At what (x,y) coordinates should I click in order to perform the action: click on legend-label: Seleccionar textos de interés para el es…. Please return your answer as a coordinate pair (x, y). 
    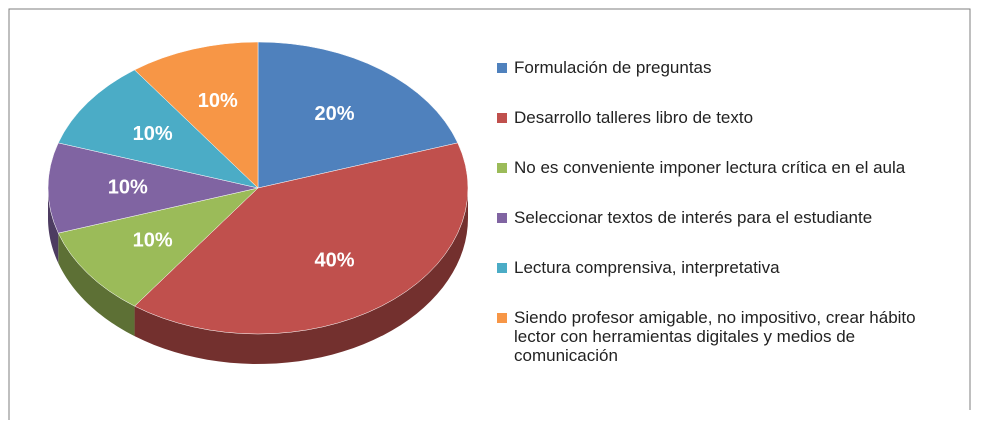
    Looking at the image, I should click on (693, 217).